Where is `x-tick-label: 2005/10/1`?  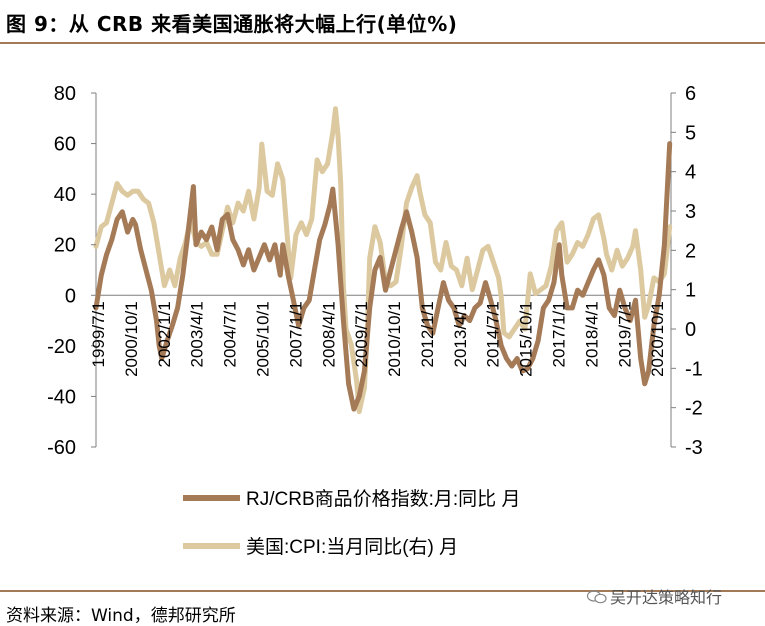
x-tick-label: 2005/10/1 is located at coordinates (263, 339).